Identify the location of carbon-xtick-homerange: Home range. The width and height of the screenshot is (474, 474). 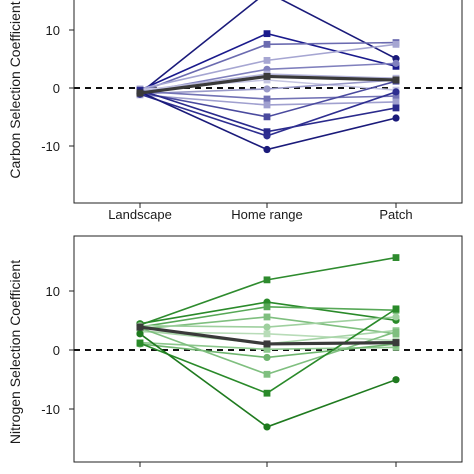
(267, 214).